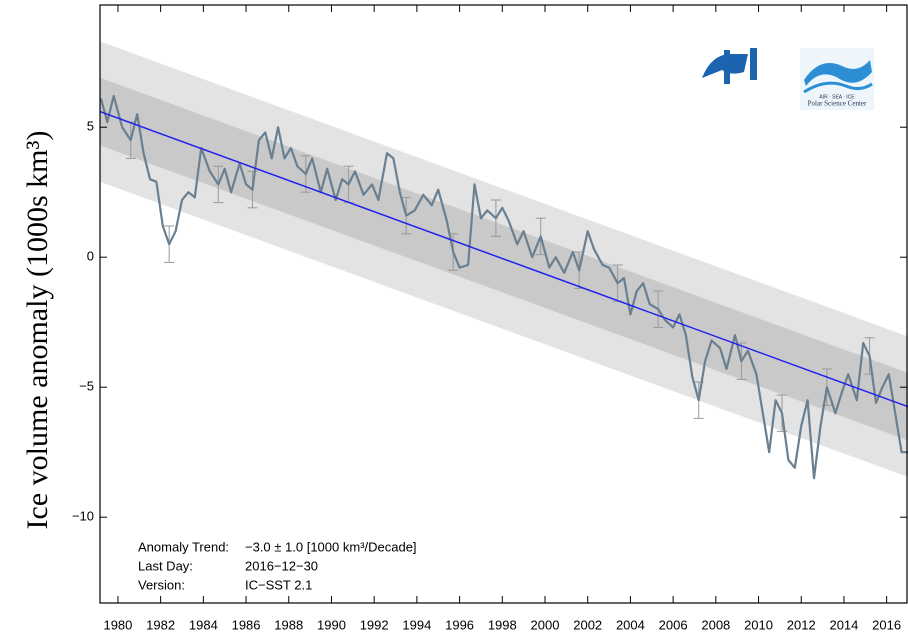 This screenshot has width=908, height=639. Describe the element at coordinates (502, 624) in the screenshot. I see `x-tick-label: 1998` at that location.